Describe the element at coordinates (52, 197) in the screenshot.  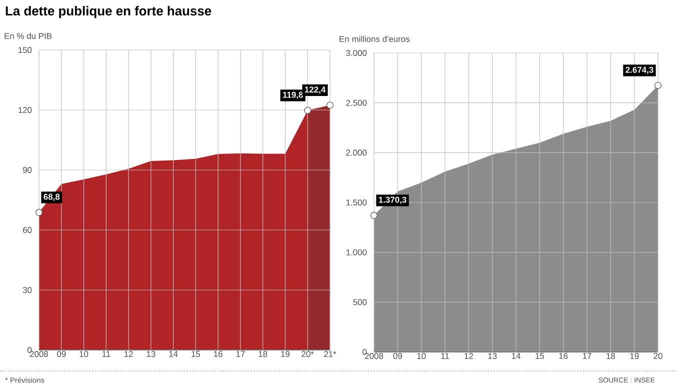
I see `data-label: 68,8` at that location.